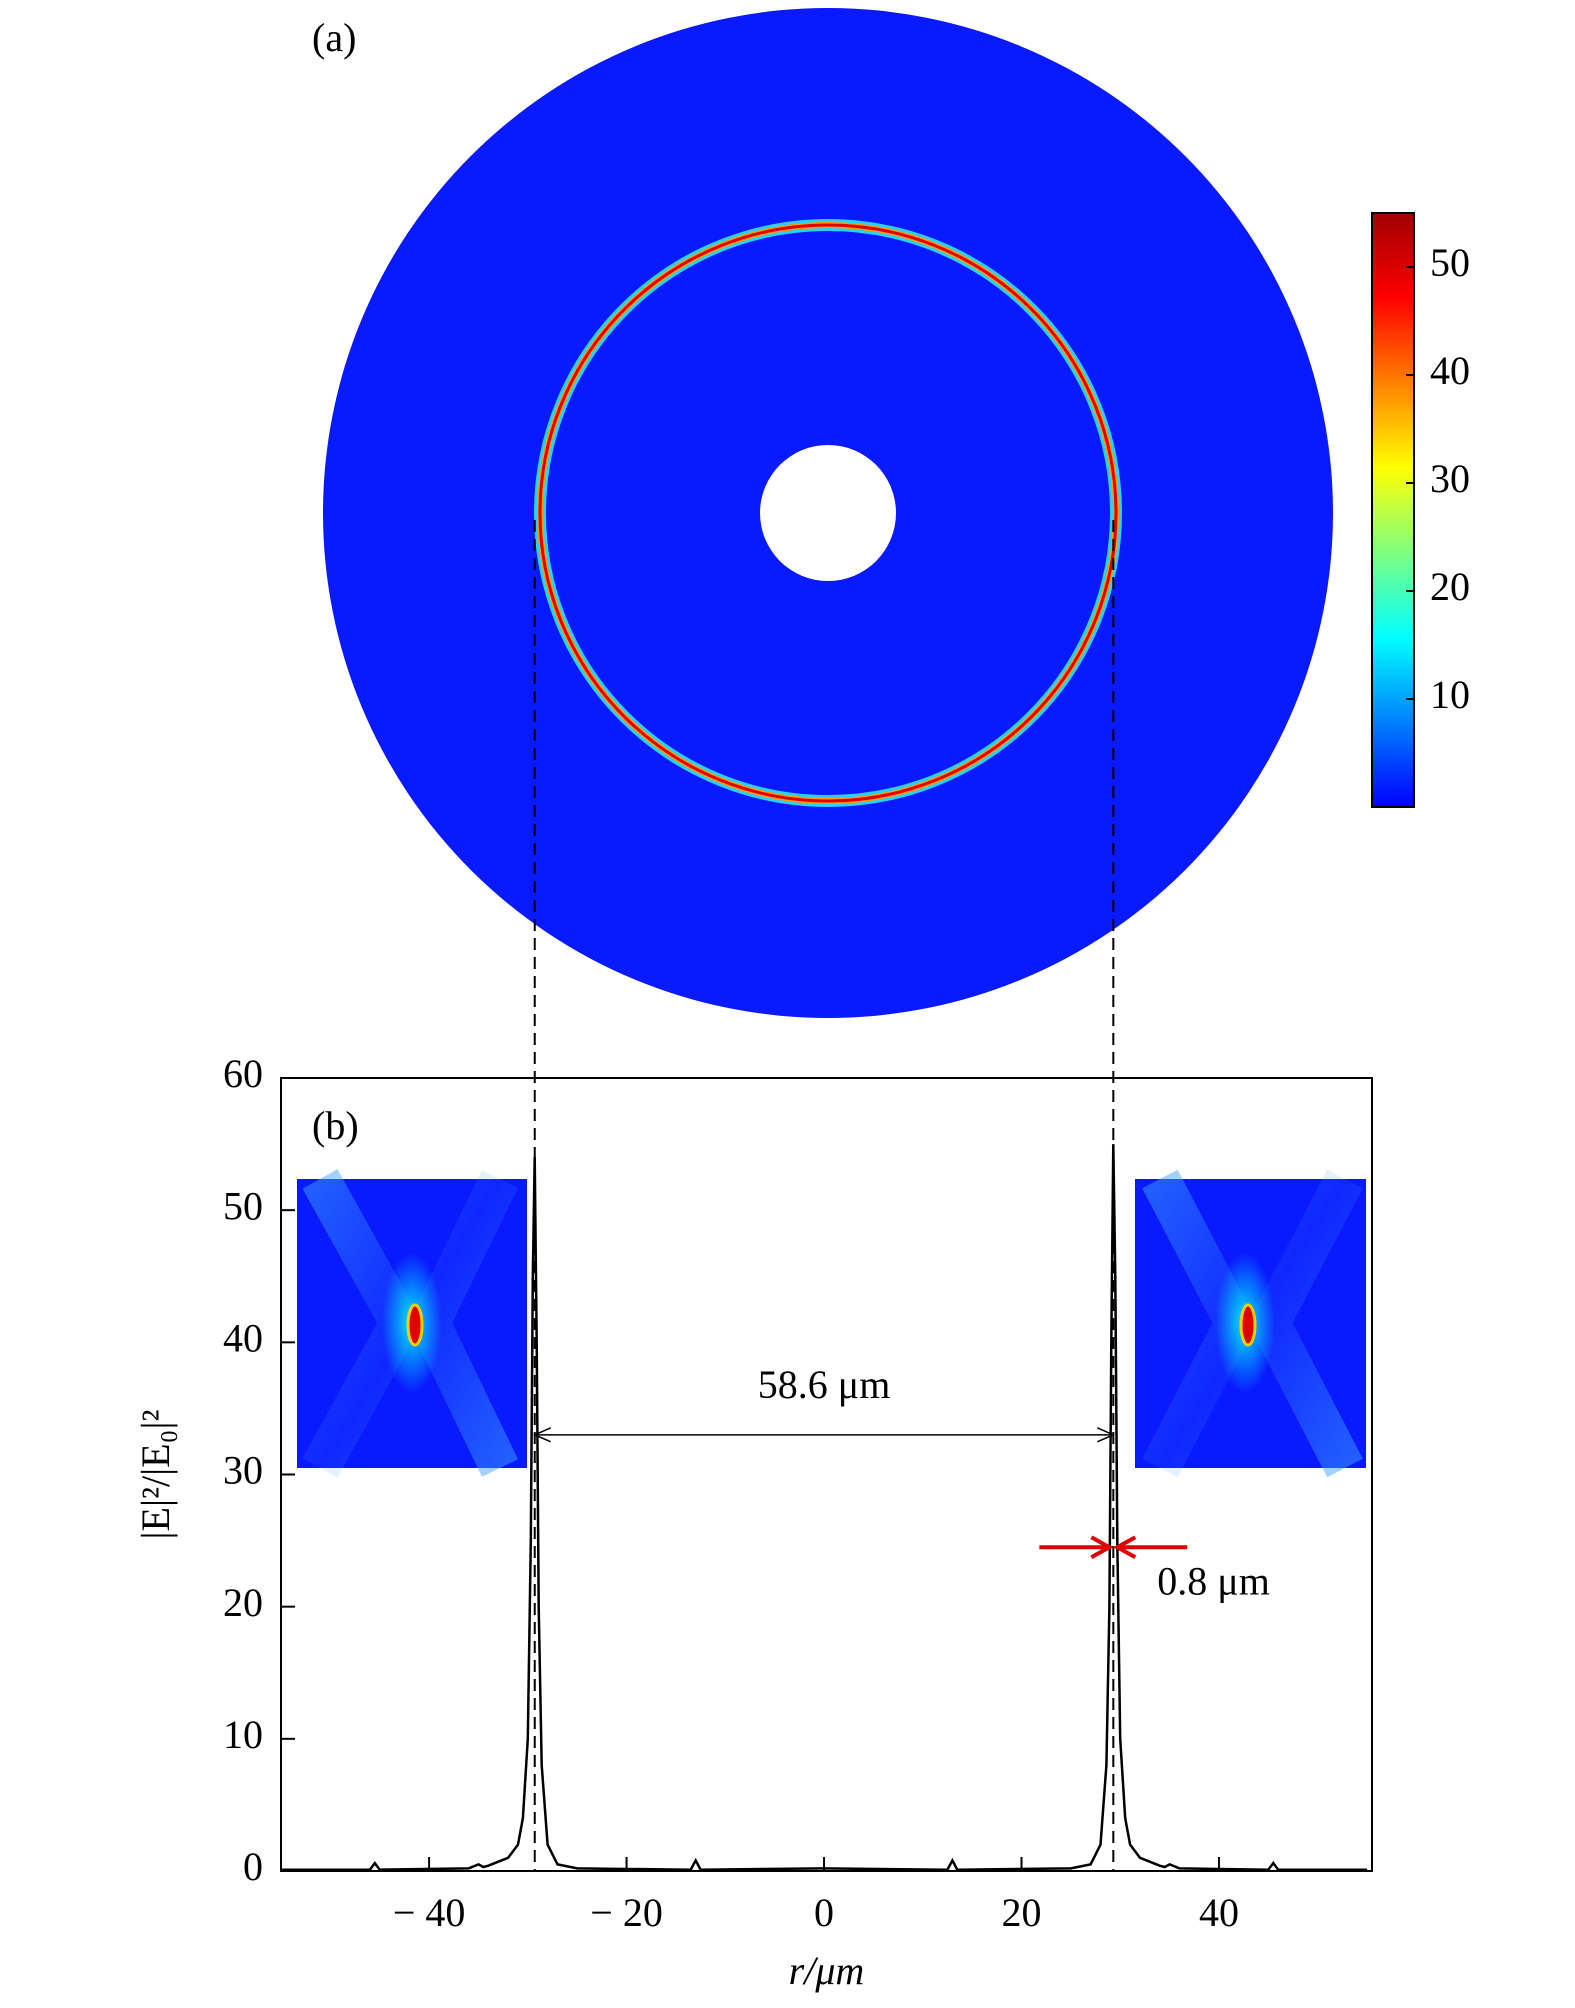  Describe the element at coordinates (1450, 478) in the screenshot. I see `colorbar-tick-label: 30` at that location.